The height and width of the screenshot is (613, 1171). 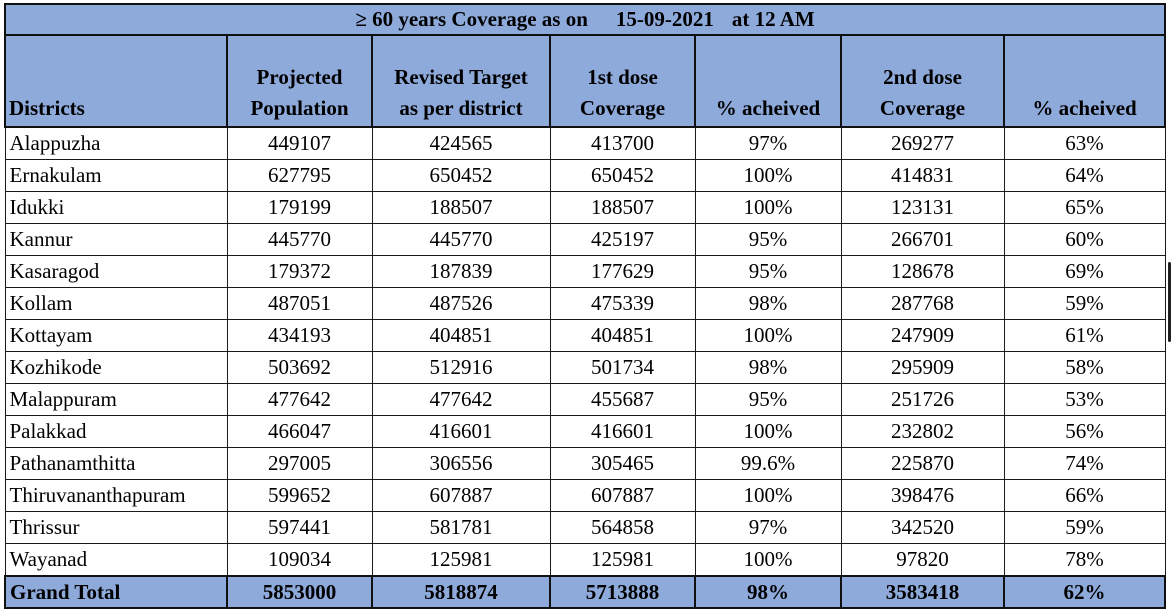 I want to click on cell-pct2: 53%, so click(x=1084, y=399).